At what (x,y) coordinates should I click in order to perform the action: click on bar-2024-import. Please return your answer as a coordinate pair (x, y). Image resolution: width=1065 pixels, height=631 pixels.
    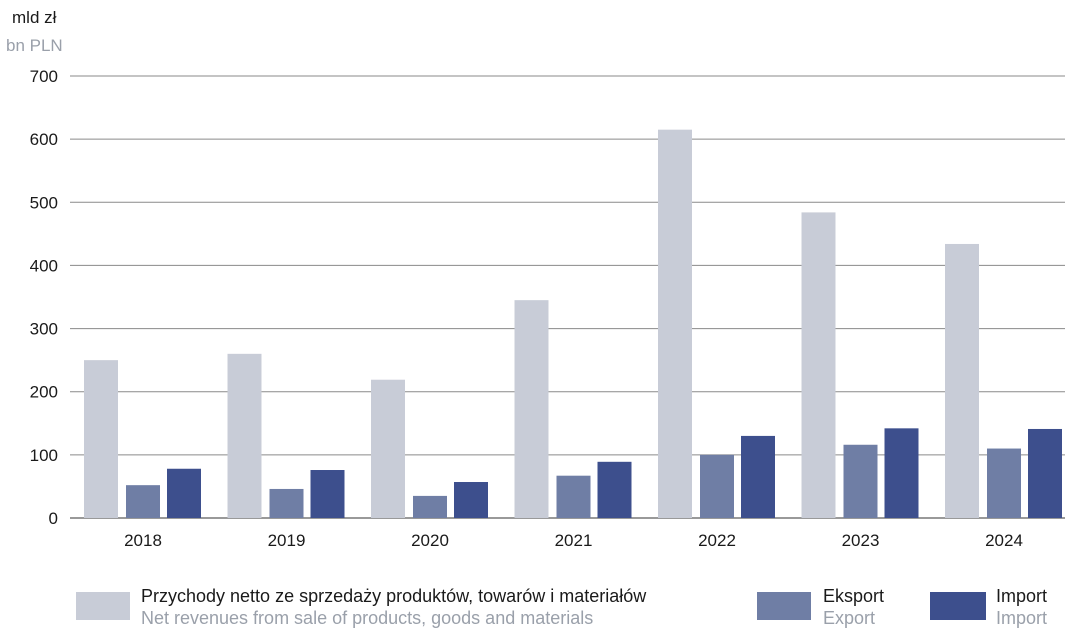
    Looking at the image, I should click on (1045, 473).